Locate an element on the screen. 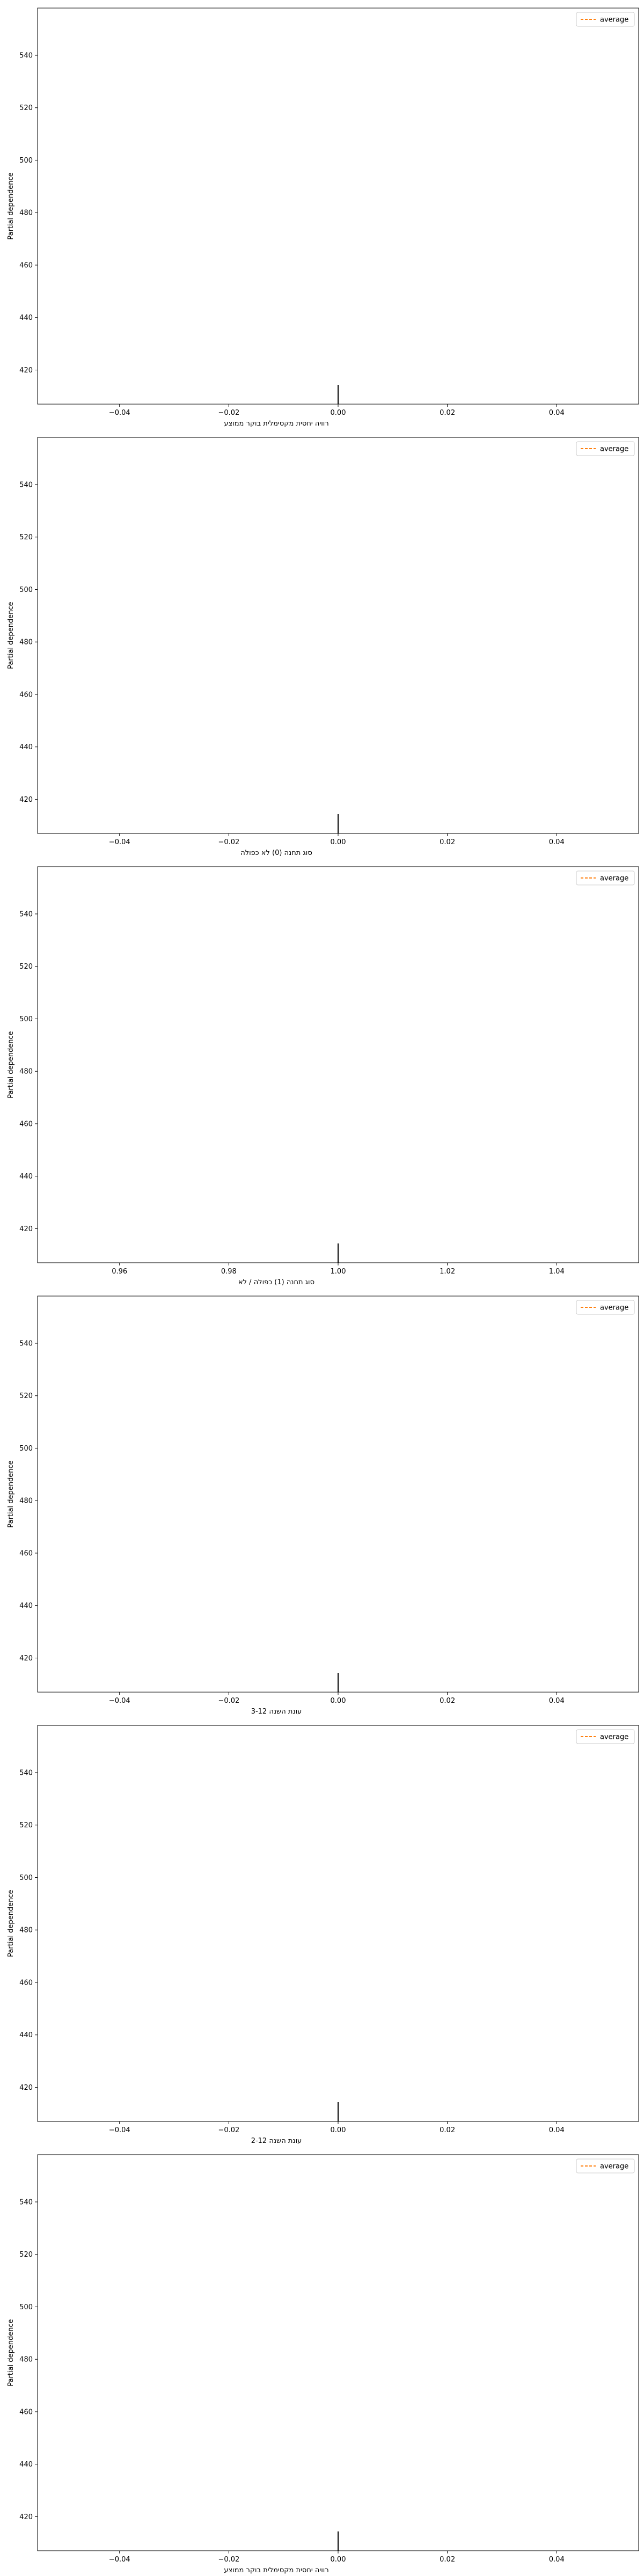 The image size is (644, 2576). x-tick-label: 1.04 is located at coordinates (557, 1272).